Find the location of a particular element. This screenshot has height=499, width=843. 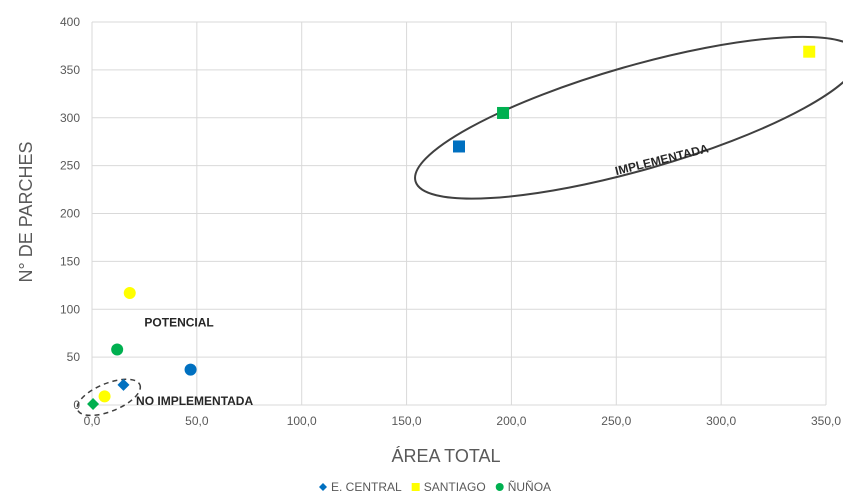

y-tick-label: 250 is located at coordinates (70, 166).